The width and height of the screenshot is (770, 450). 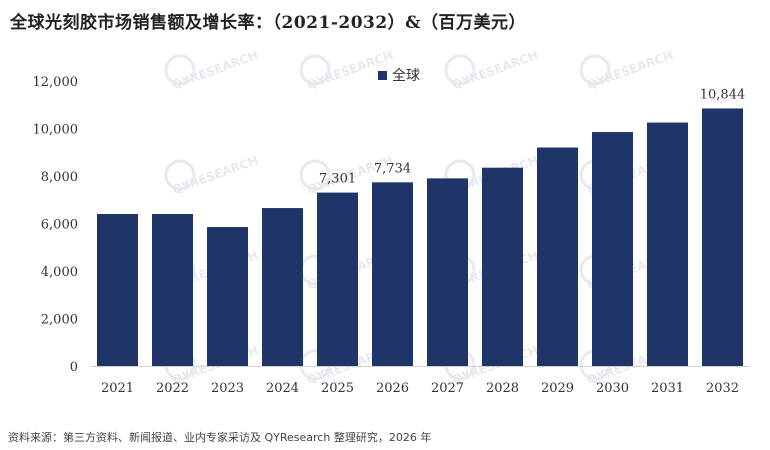 I want to click on x-tick-label: 2023, so click(x=227, y=388).